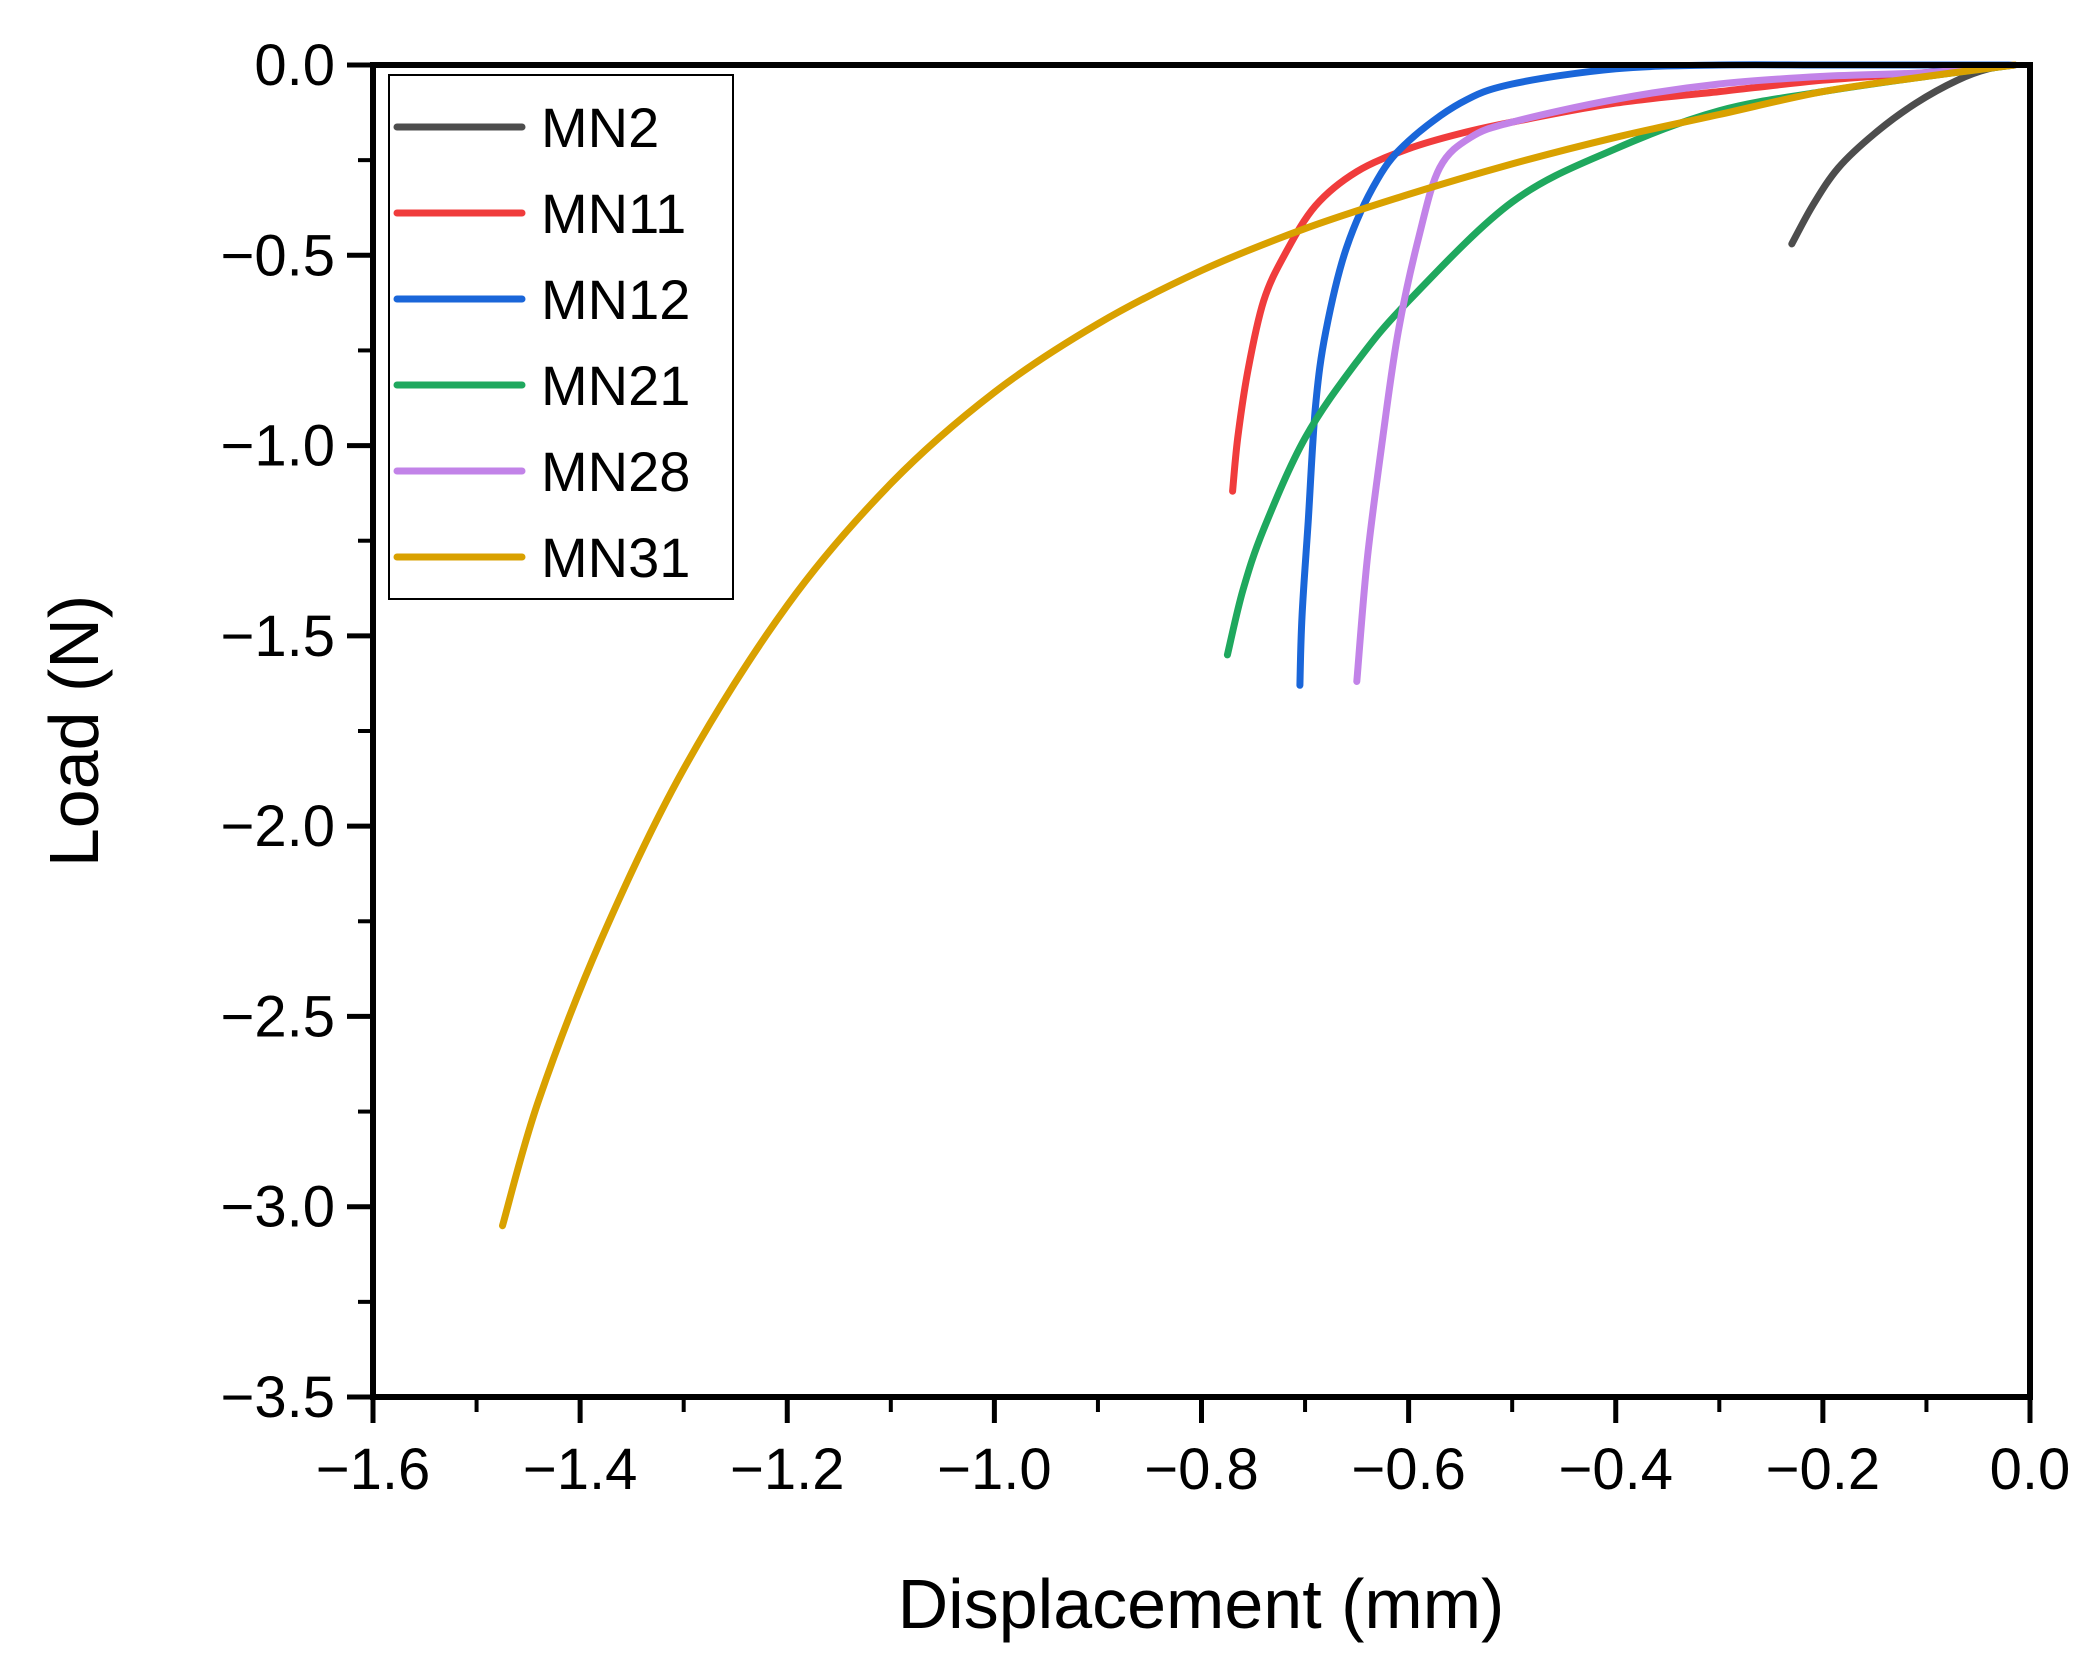 This screenshot has height=1670, width=2100. I want to click on x-tick-label: −0.6, so click(1408, 1469).